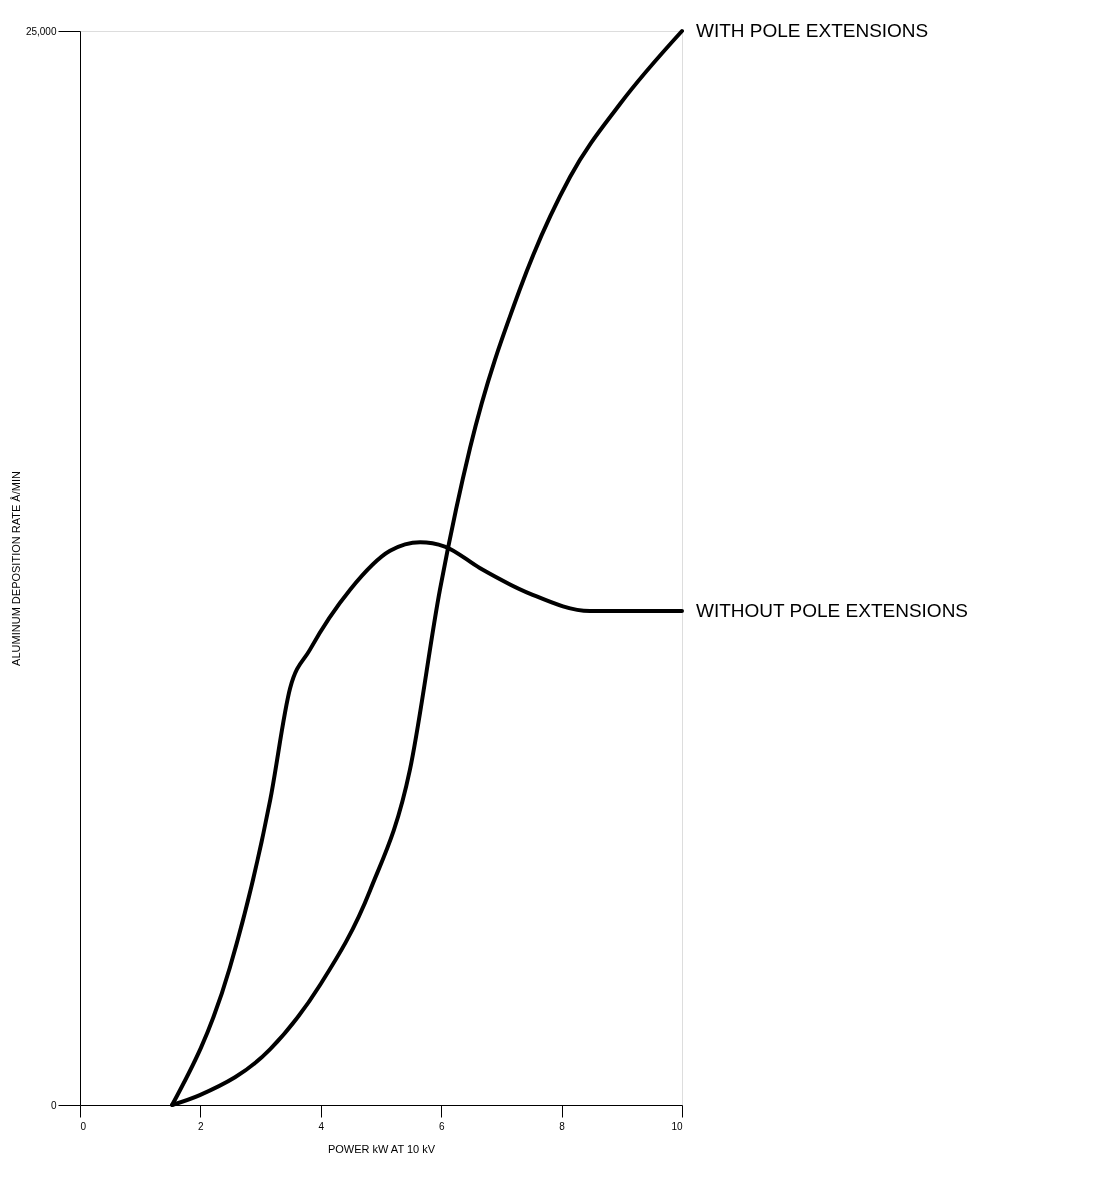 The height and width of the screenshot is (1188, 1112). I want to click on x-tick-label: 4, so click(321, 1126).